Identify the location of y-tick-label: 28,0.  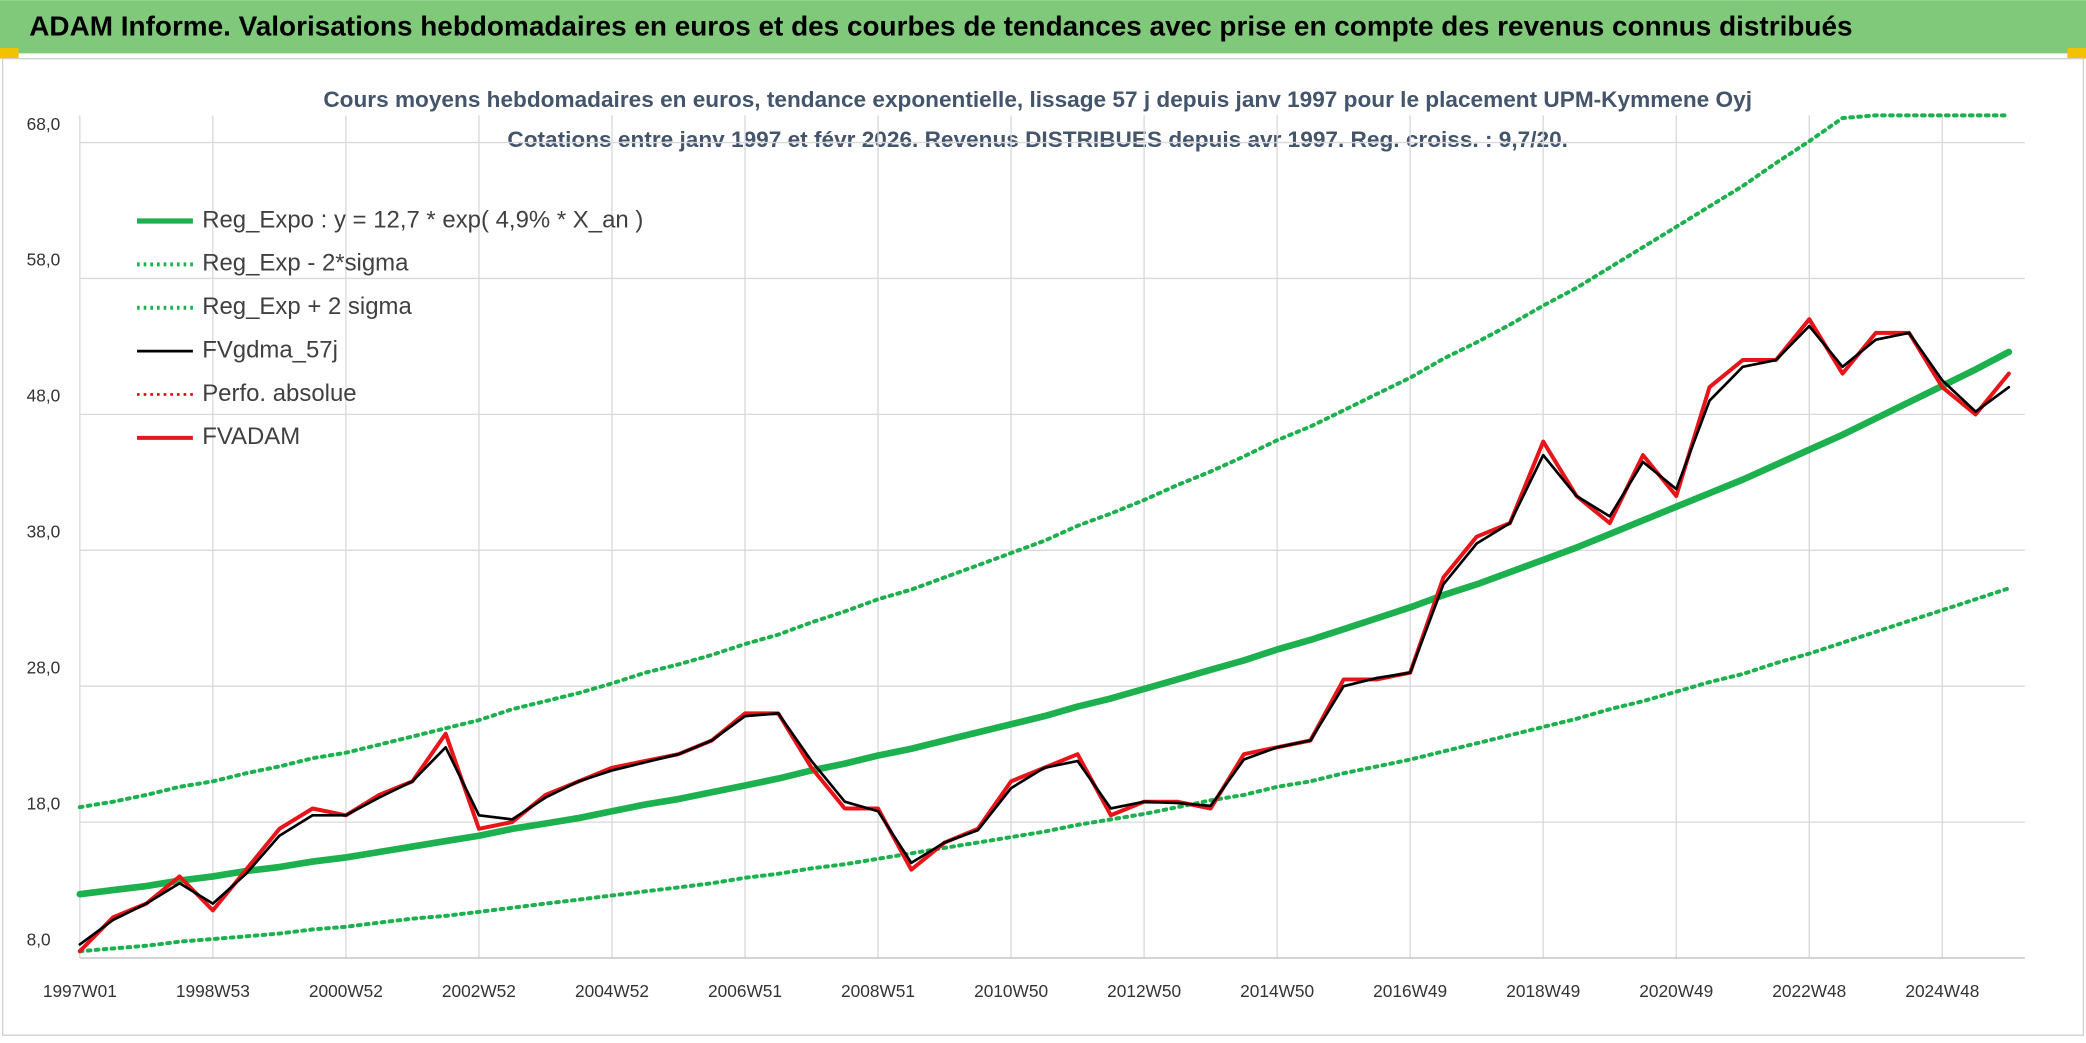
(44, 667).